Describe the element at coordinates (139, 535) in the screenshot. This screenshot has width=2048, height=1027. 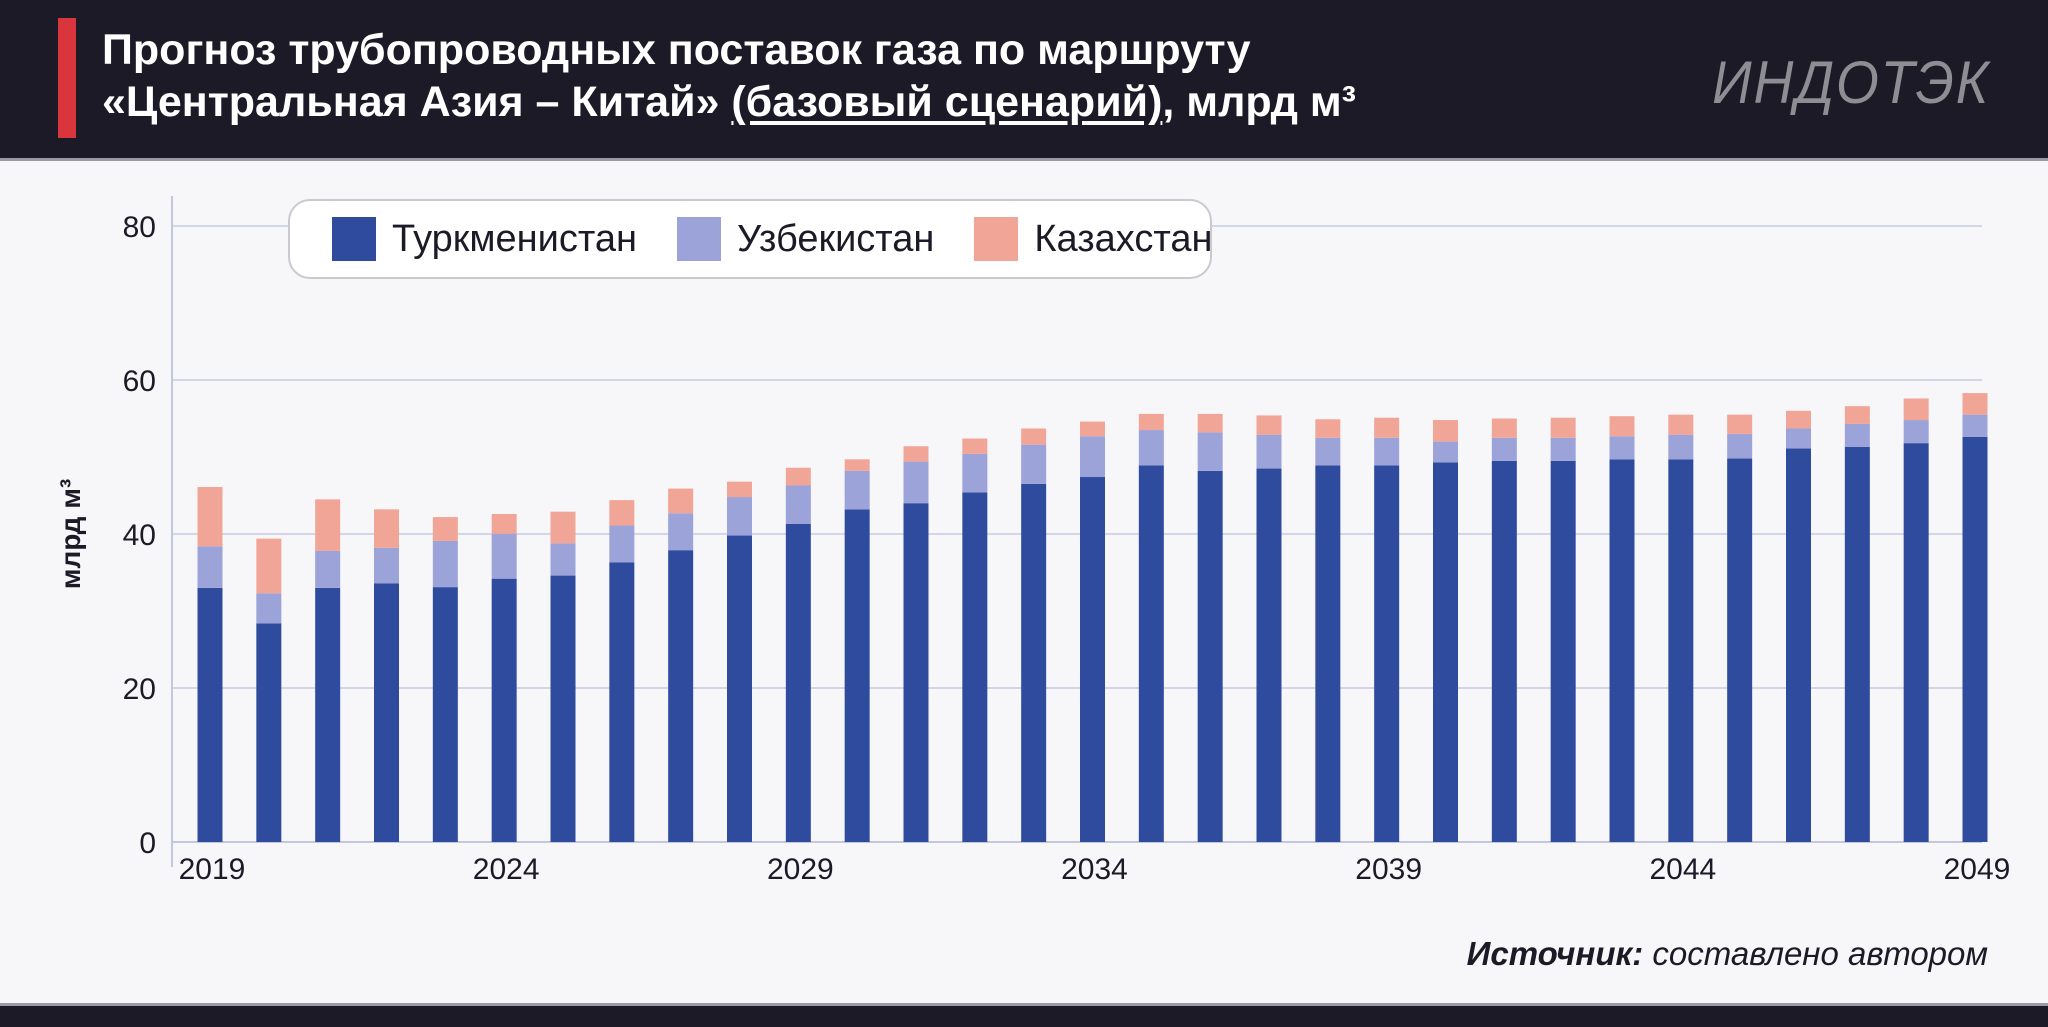
I see `y-tick-label-40: 40` at that location.